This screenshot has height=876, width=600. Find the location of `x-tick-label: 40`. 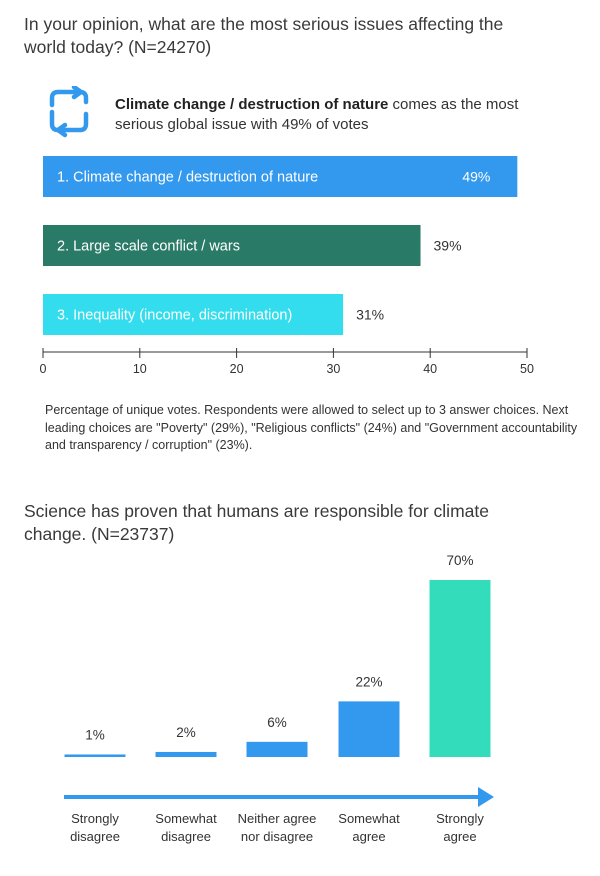

x-tick-label: 40 is located at coordinates (430, 369).